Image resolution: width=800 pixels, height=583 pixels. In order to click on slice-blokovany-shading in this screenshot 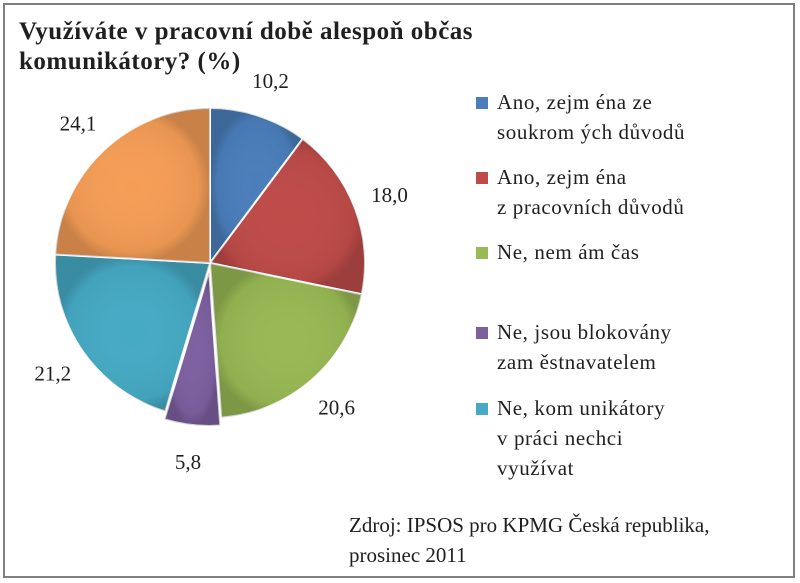, I will do `click(192, 348)`.